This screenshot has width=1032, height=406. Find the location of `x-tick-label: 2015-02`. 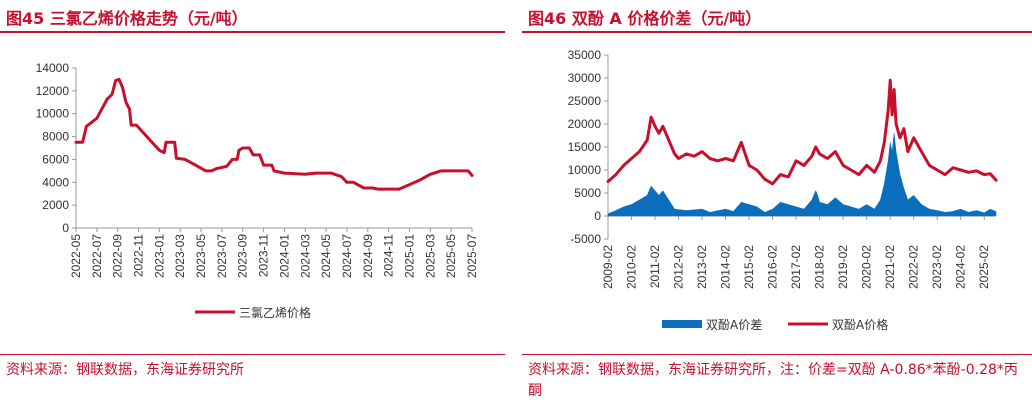

x-tick-label: 2015-02 is located at coordinates (749, 267).